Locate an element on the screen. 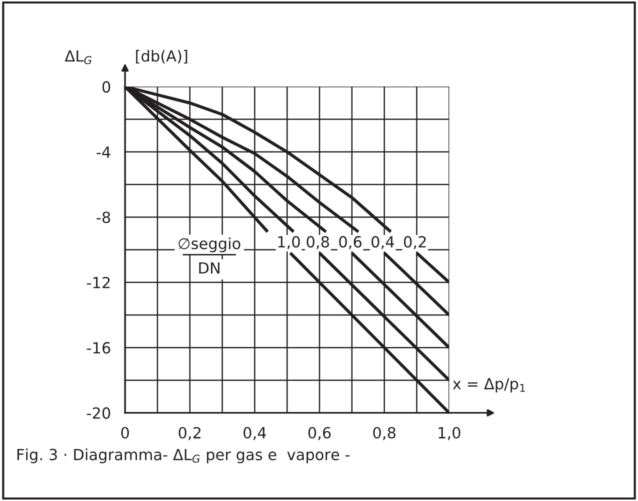  x-axis-title: x = Δp/p$_{1}$ is located at coordinates (488, 385).